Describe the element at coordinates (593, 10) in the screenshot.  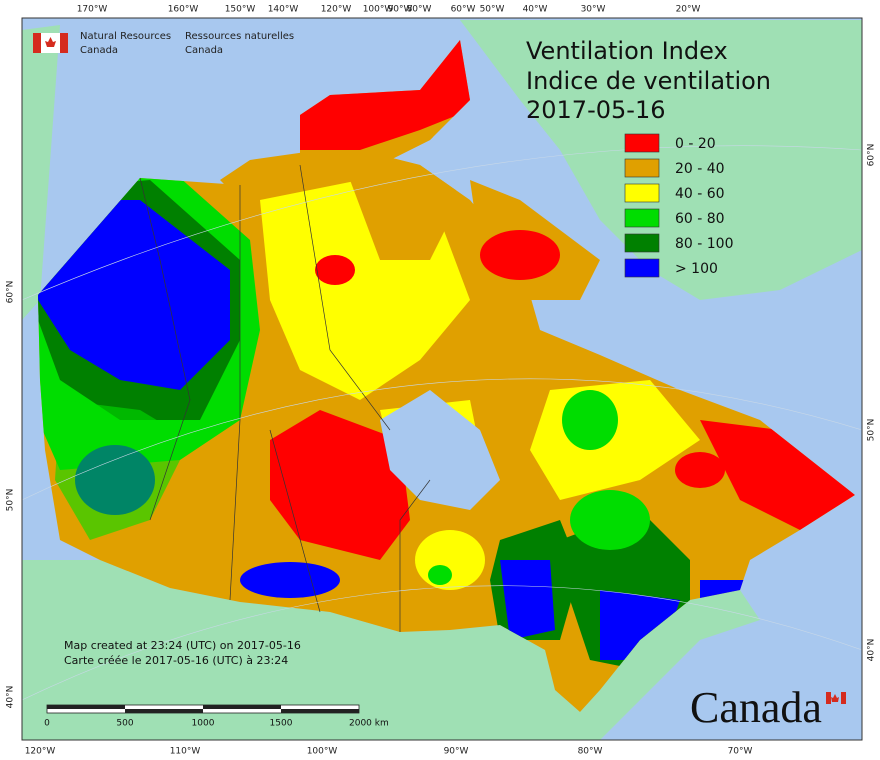
I see `longitude-label: 30°W` at that location.